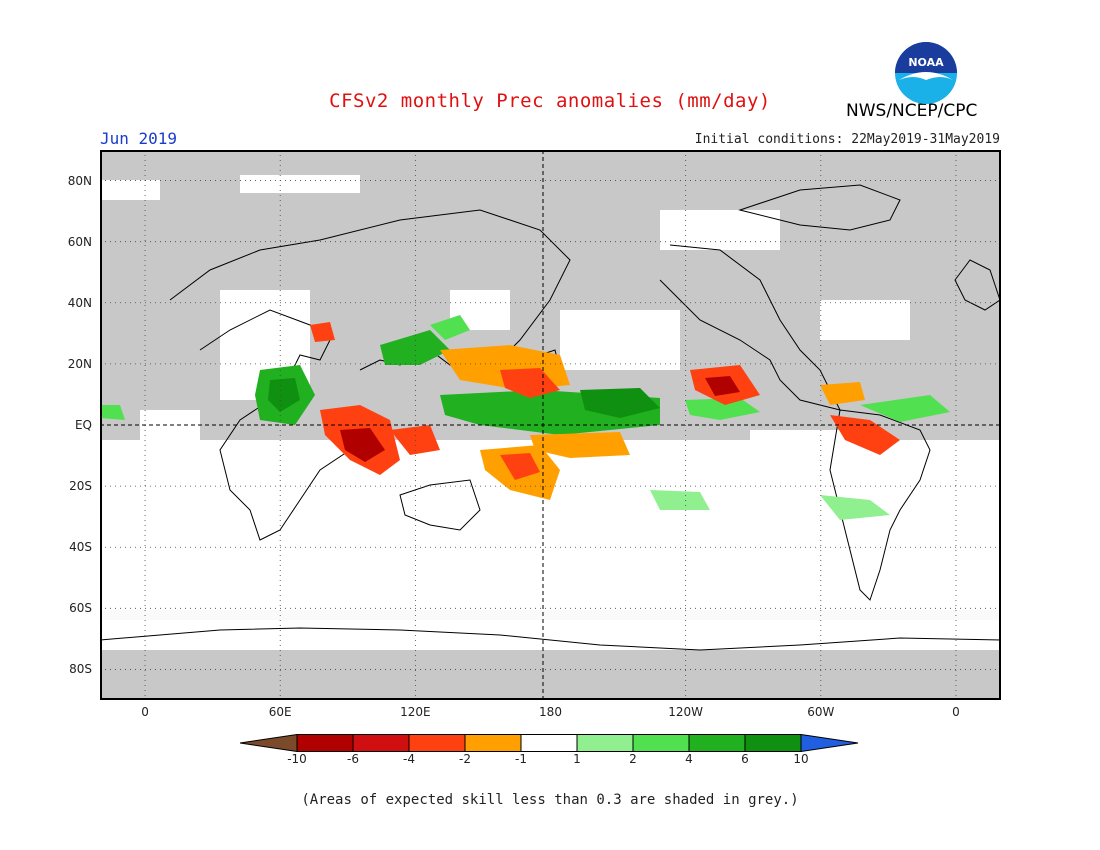 This screenshot has width=1100, height=850. What do you see at coordinates (409, 759) in the screenshot?
I see `colorbar-tick-label: -4` at bounding box center [409, 759].